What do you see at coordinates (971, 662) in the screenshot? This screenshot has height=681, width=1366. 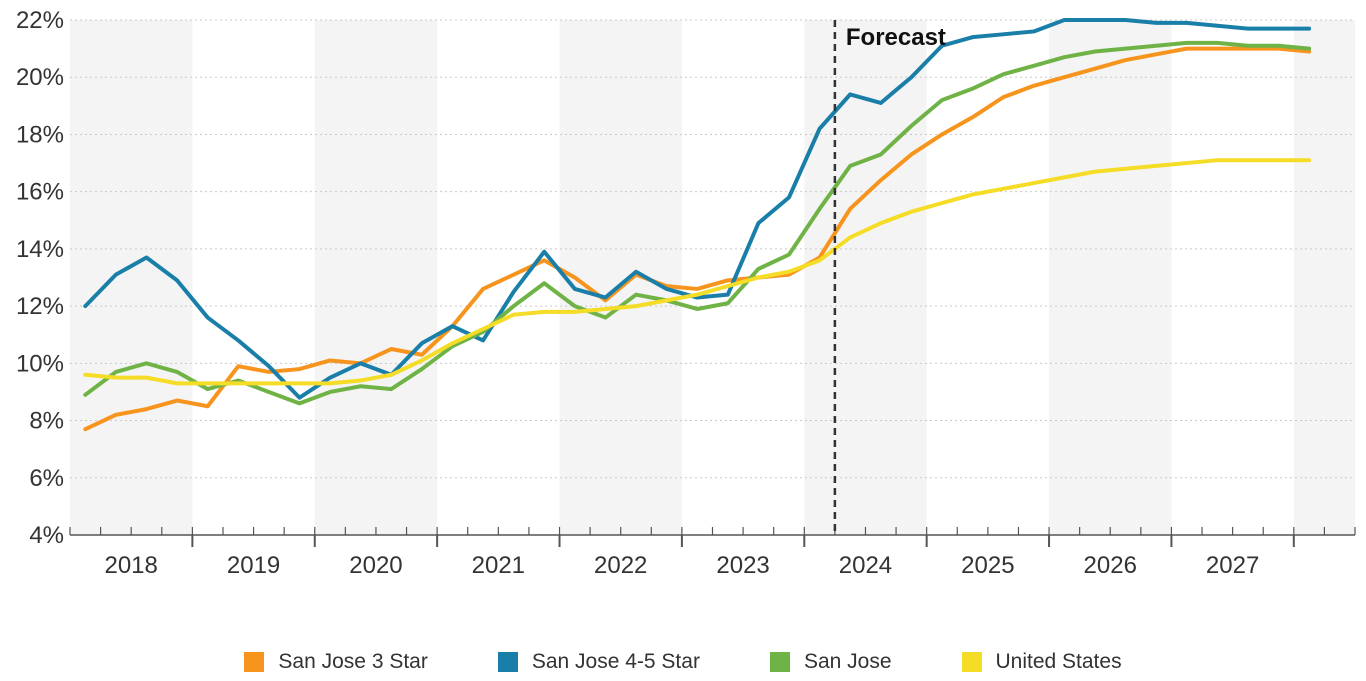 I see `legend-swatch-united-states` at bounding box center [971, 662].